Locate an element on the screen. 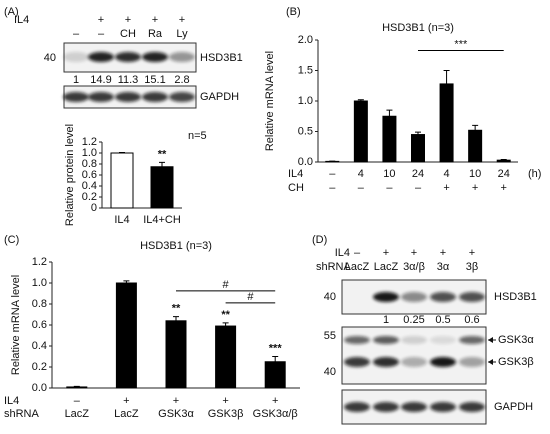  bracket-label: *** is located at coordinates (461, 44).